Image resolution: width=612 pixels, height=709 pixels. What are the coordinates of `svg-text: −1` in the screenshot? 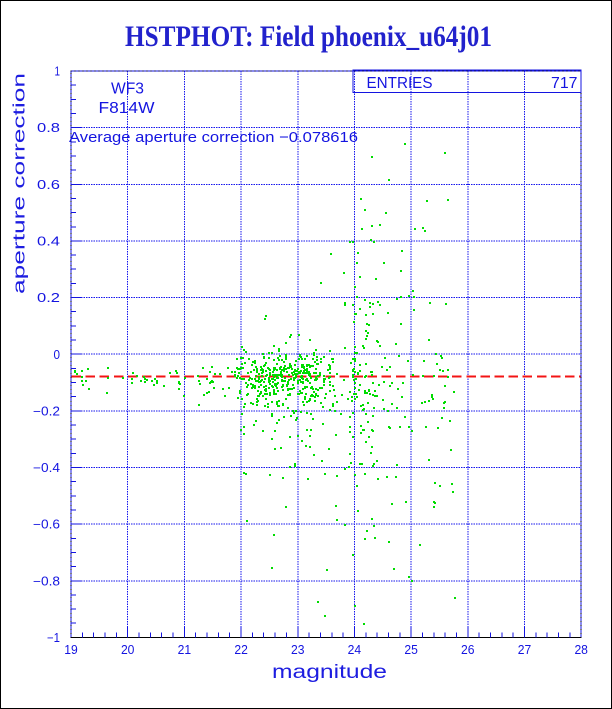 It's located at (53, 638).